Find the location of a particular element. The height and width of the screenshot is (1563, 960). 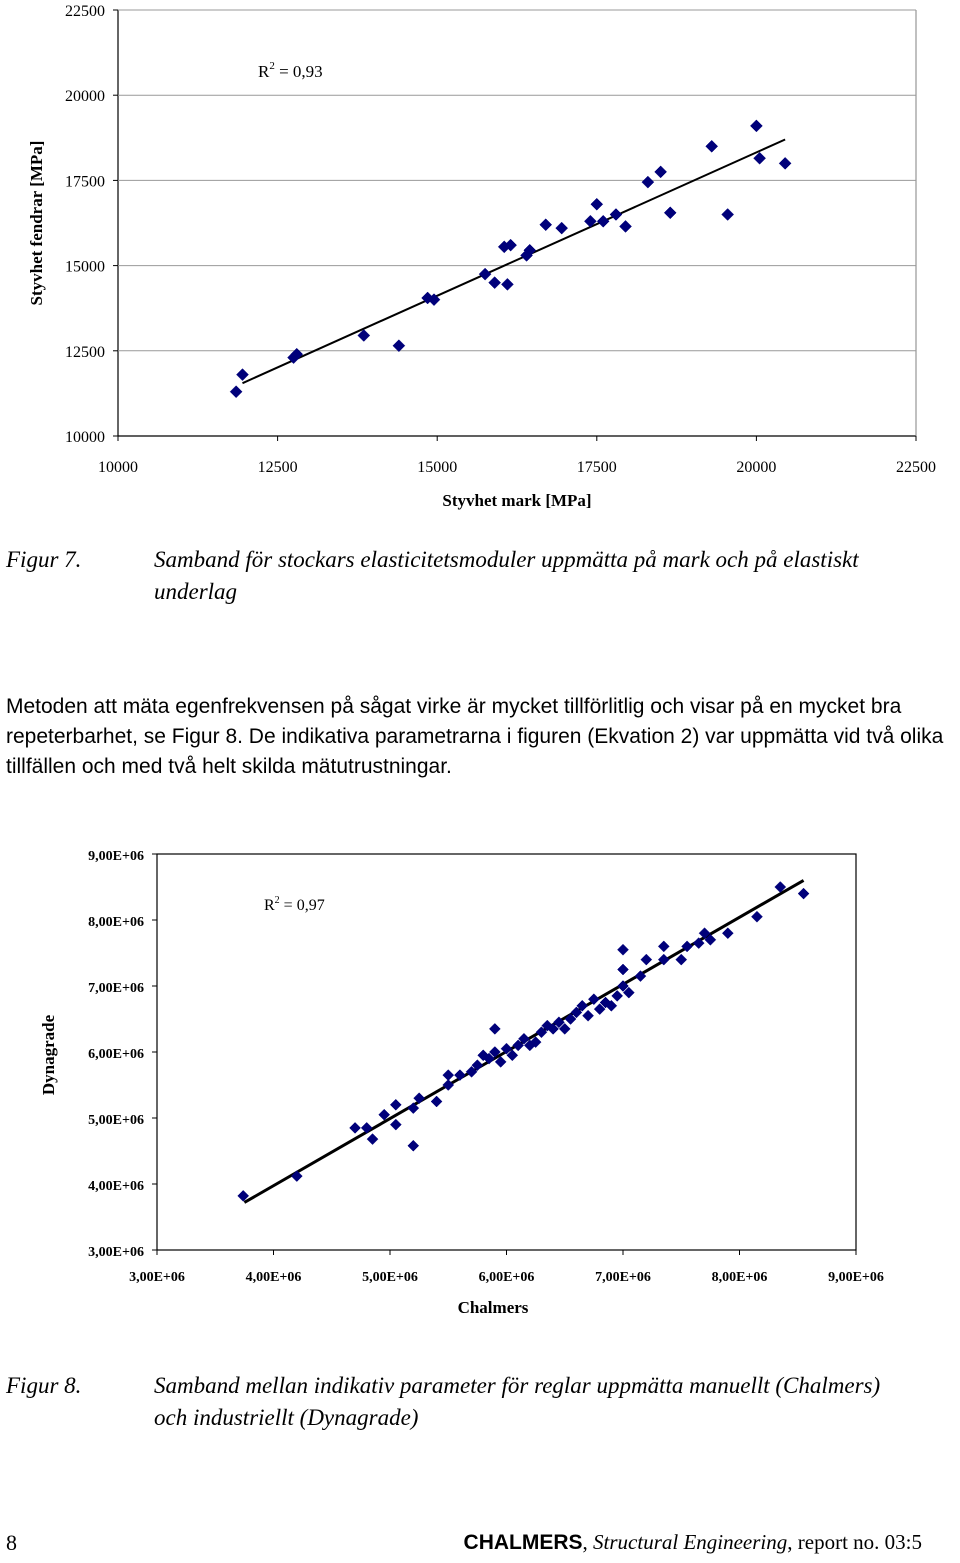

x-tick-label: 9,00E+06 is located at coordinates (856, 1277).